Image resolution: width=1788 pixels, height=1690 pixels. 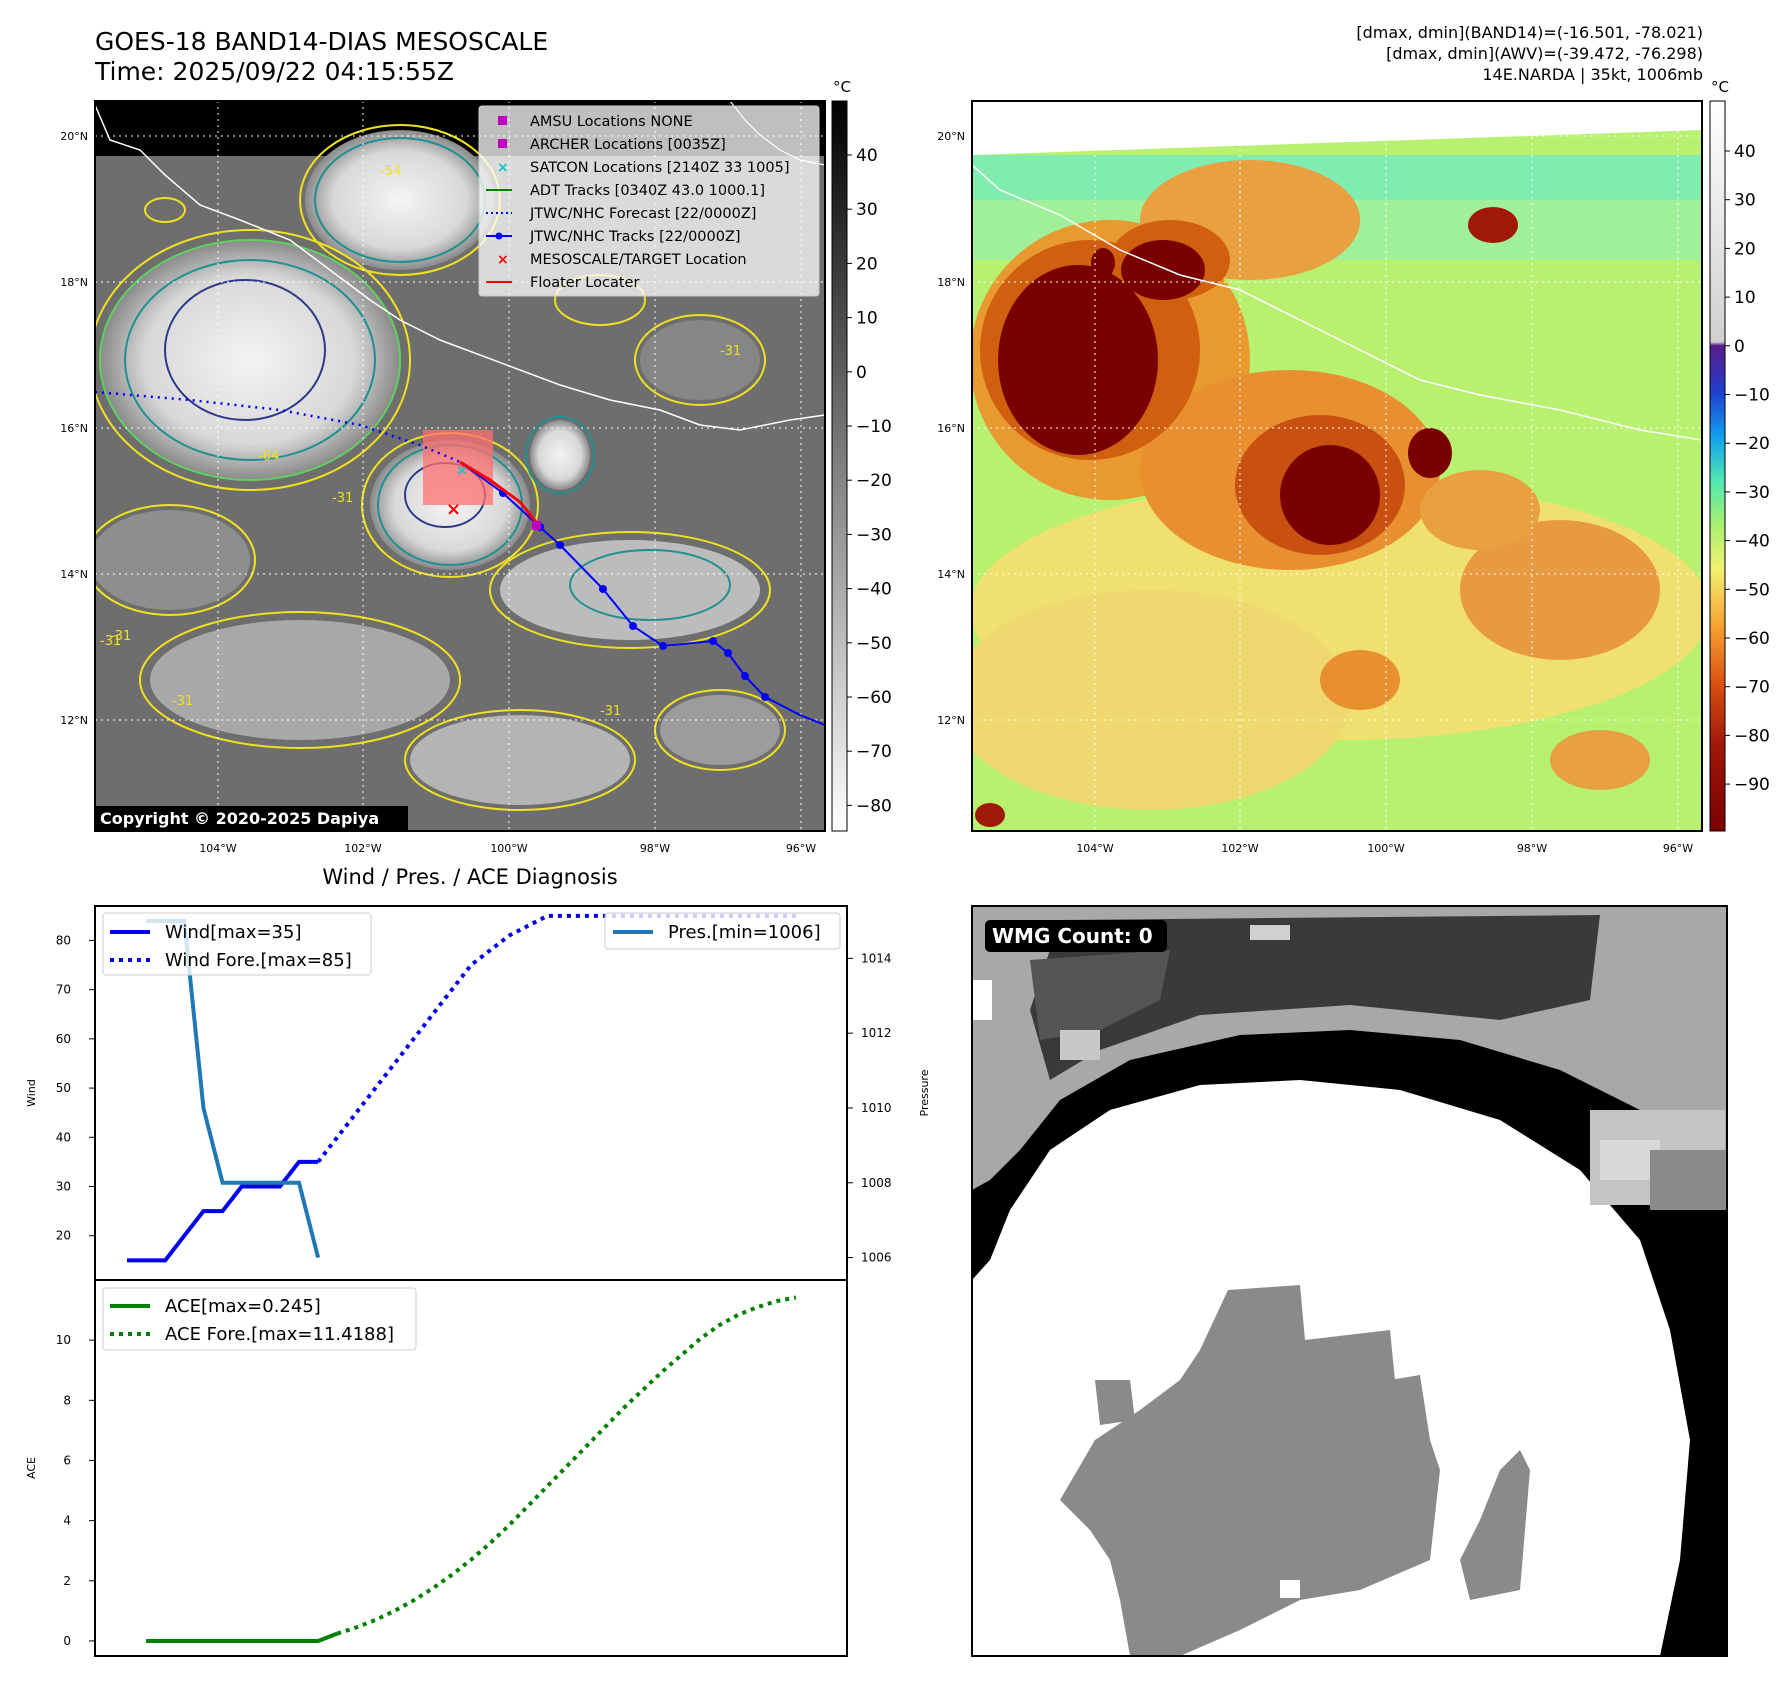 I want to click on colorbar-tick-label: −90, so click(x=1752, y=785).